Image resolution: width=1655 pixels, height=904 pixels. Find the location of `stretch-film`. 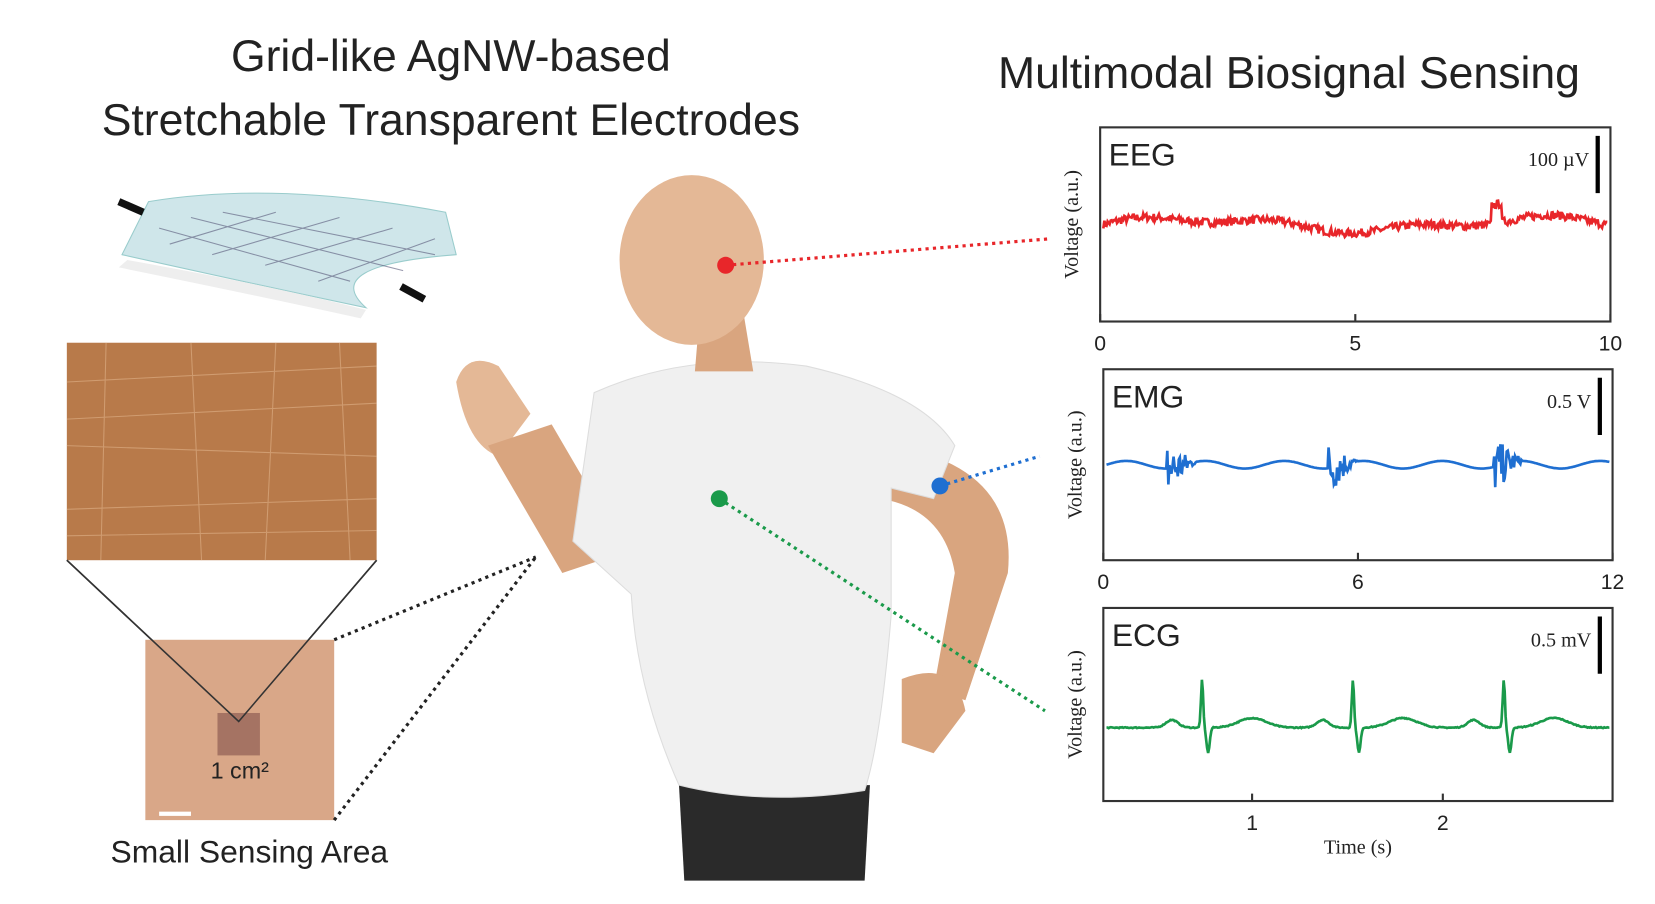

stretch-film is located at coordinates (287, 255).